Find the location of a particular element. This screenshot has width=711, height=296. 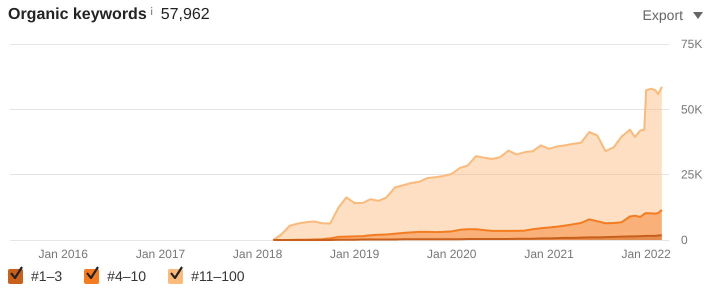

y-tick-label: 75K is located at coordinates (691, 44).